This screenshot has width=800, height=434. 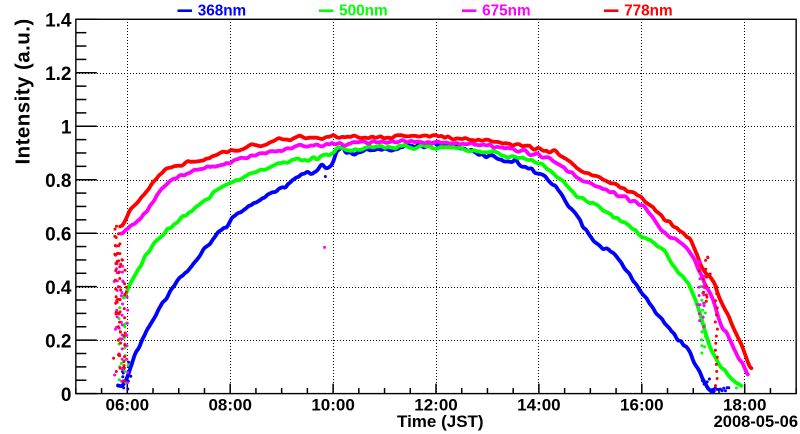 I want to click on svg-text: 500nm, so click(x=363, y=10).